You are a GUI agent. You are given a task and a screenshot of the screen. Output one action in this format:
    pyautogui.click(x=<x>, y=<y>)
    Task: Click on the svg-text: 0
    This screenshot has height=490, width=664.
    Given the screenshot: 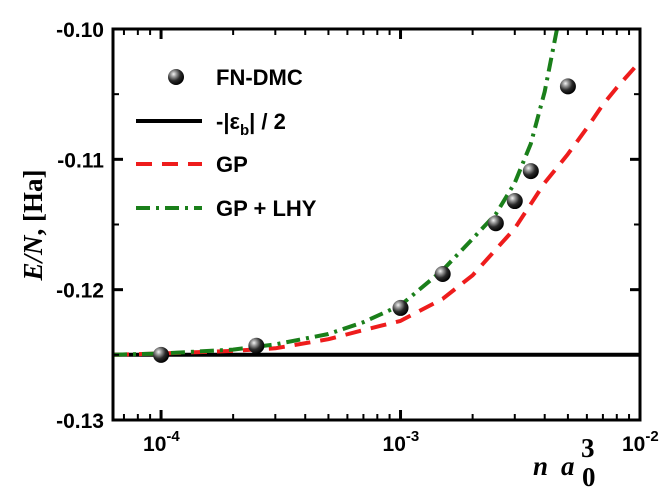 What is the action you would take?
    pyautogui.click(x=589, y=476)
    